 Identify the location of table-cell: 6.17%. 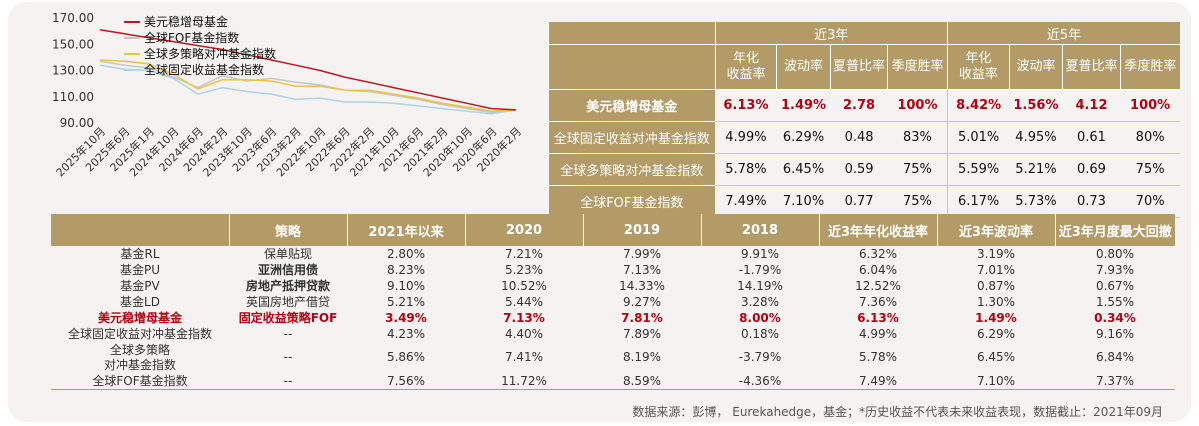
(978, 201).